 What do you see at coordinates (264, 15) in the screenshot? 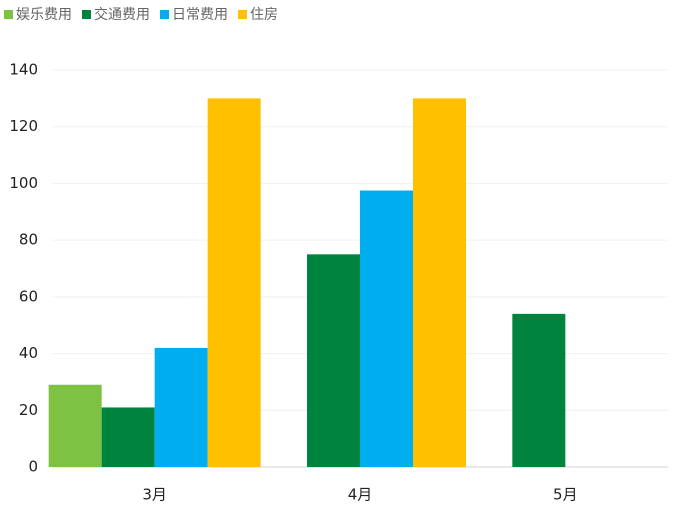
I see `legend-label: 住房` at bounding box center [264, 15].